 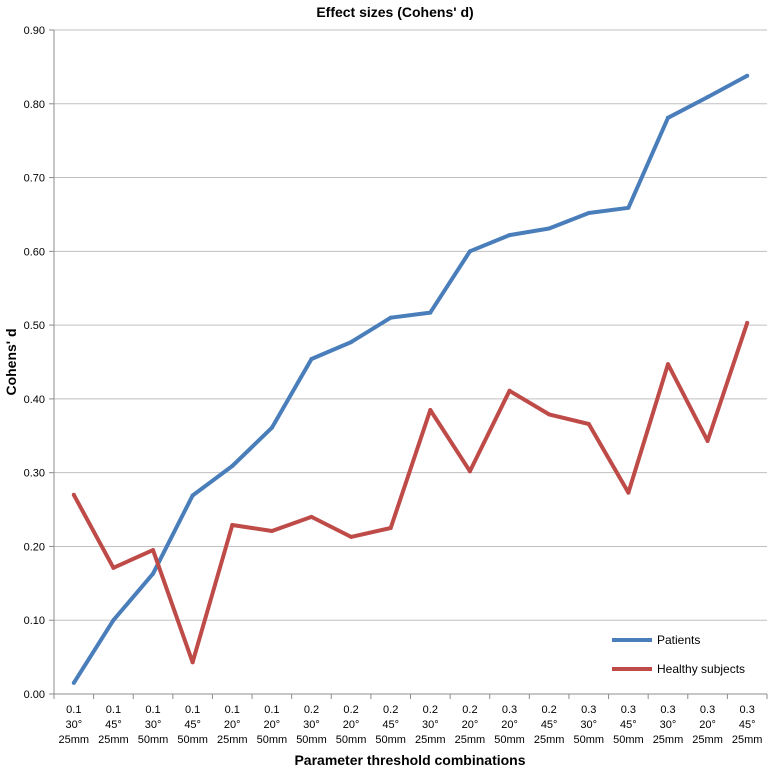 I want to click on x-axis-title: Parameter threshold combinations, so click(x=409, y=760).